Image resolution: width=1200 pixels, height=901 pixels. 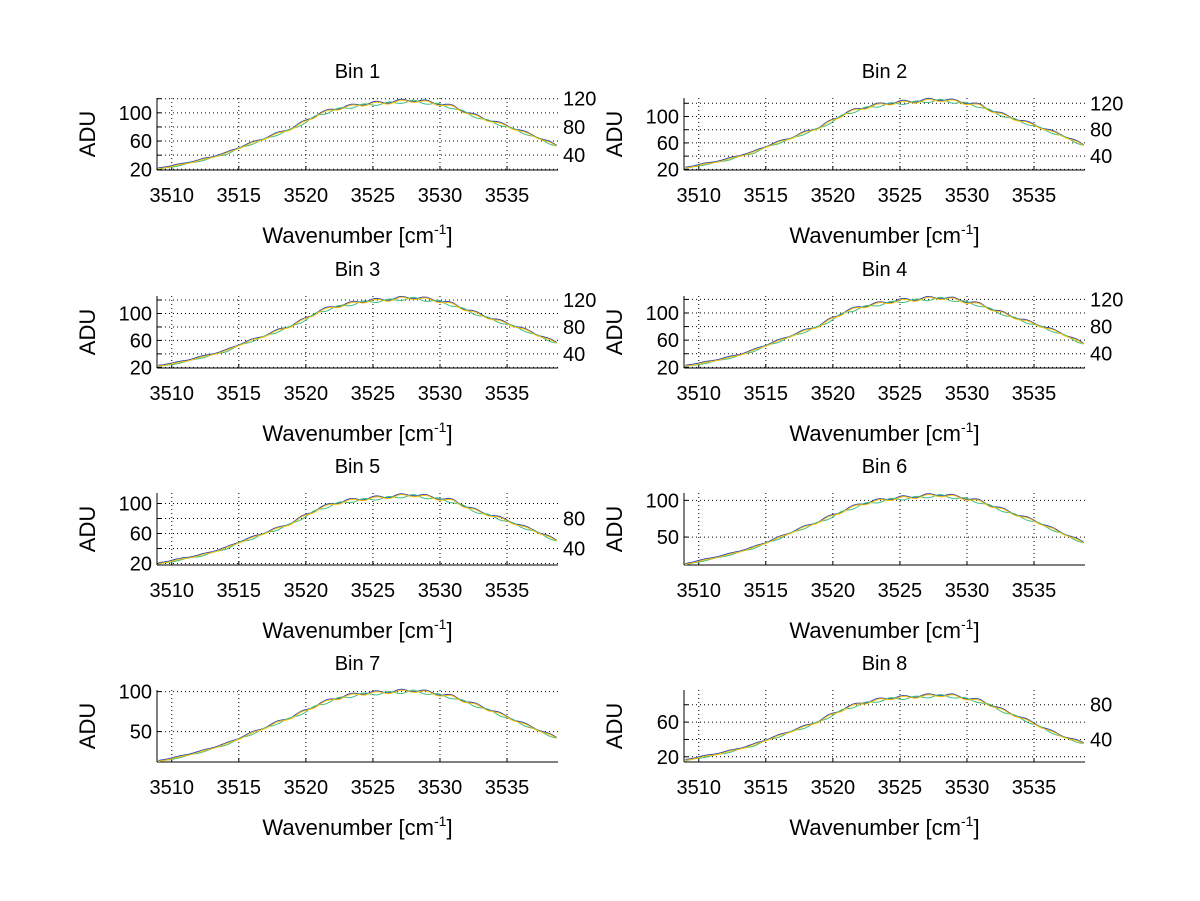 What do you see at coordinates (358, 270) in the screenshot?
I see `subplot-title: Bin 3` at bounding box center [358, 270].